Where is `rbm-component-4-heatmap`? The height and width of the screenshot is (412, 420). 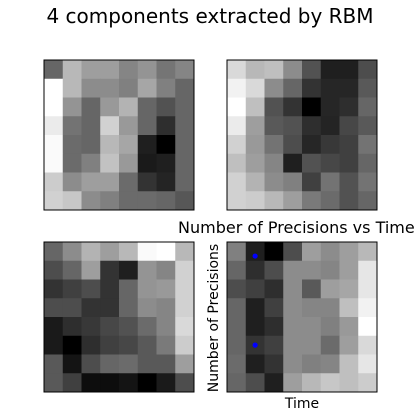 rbm-component-4-heatmap is located at coordinates (302, 317).